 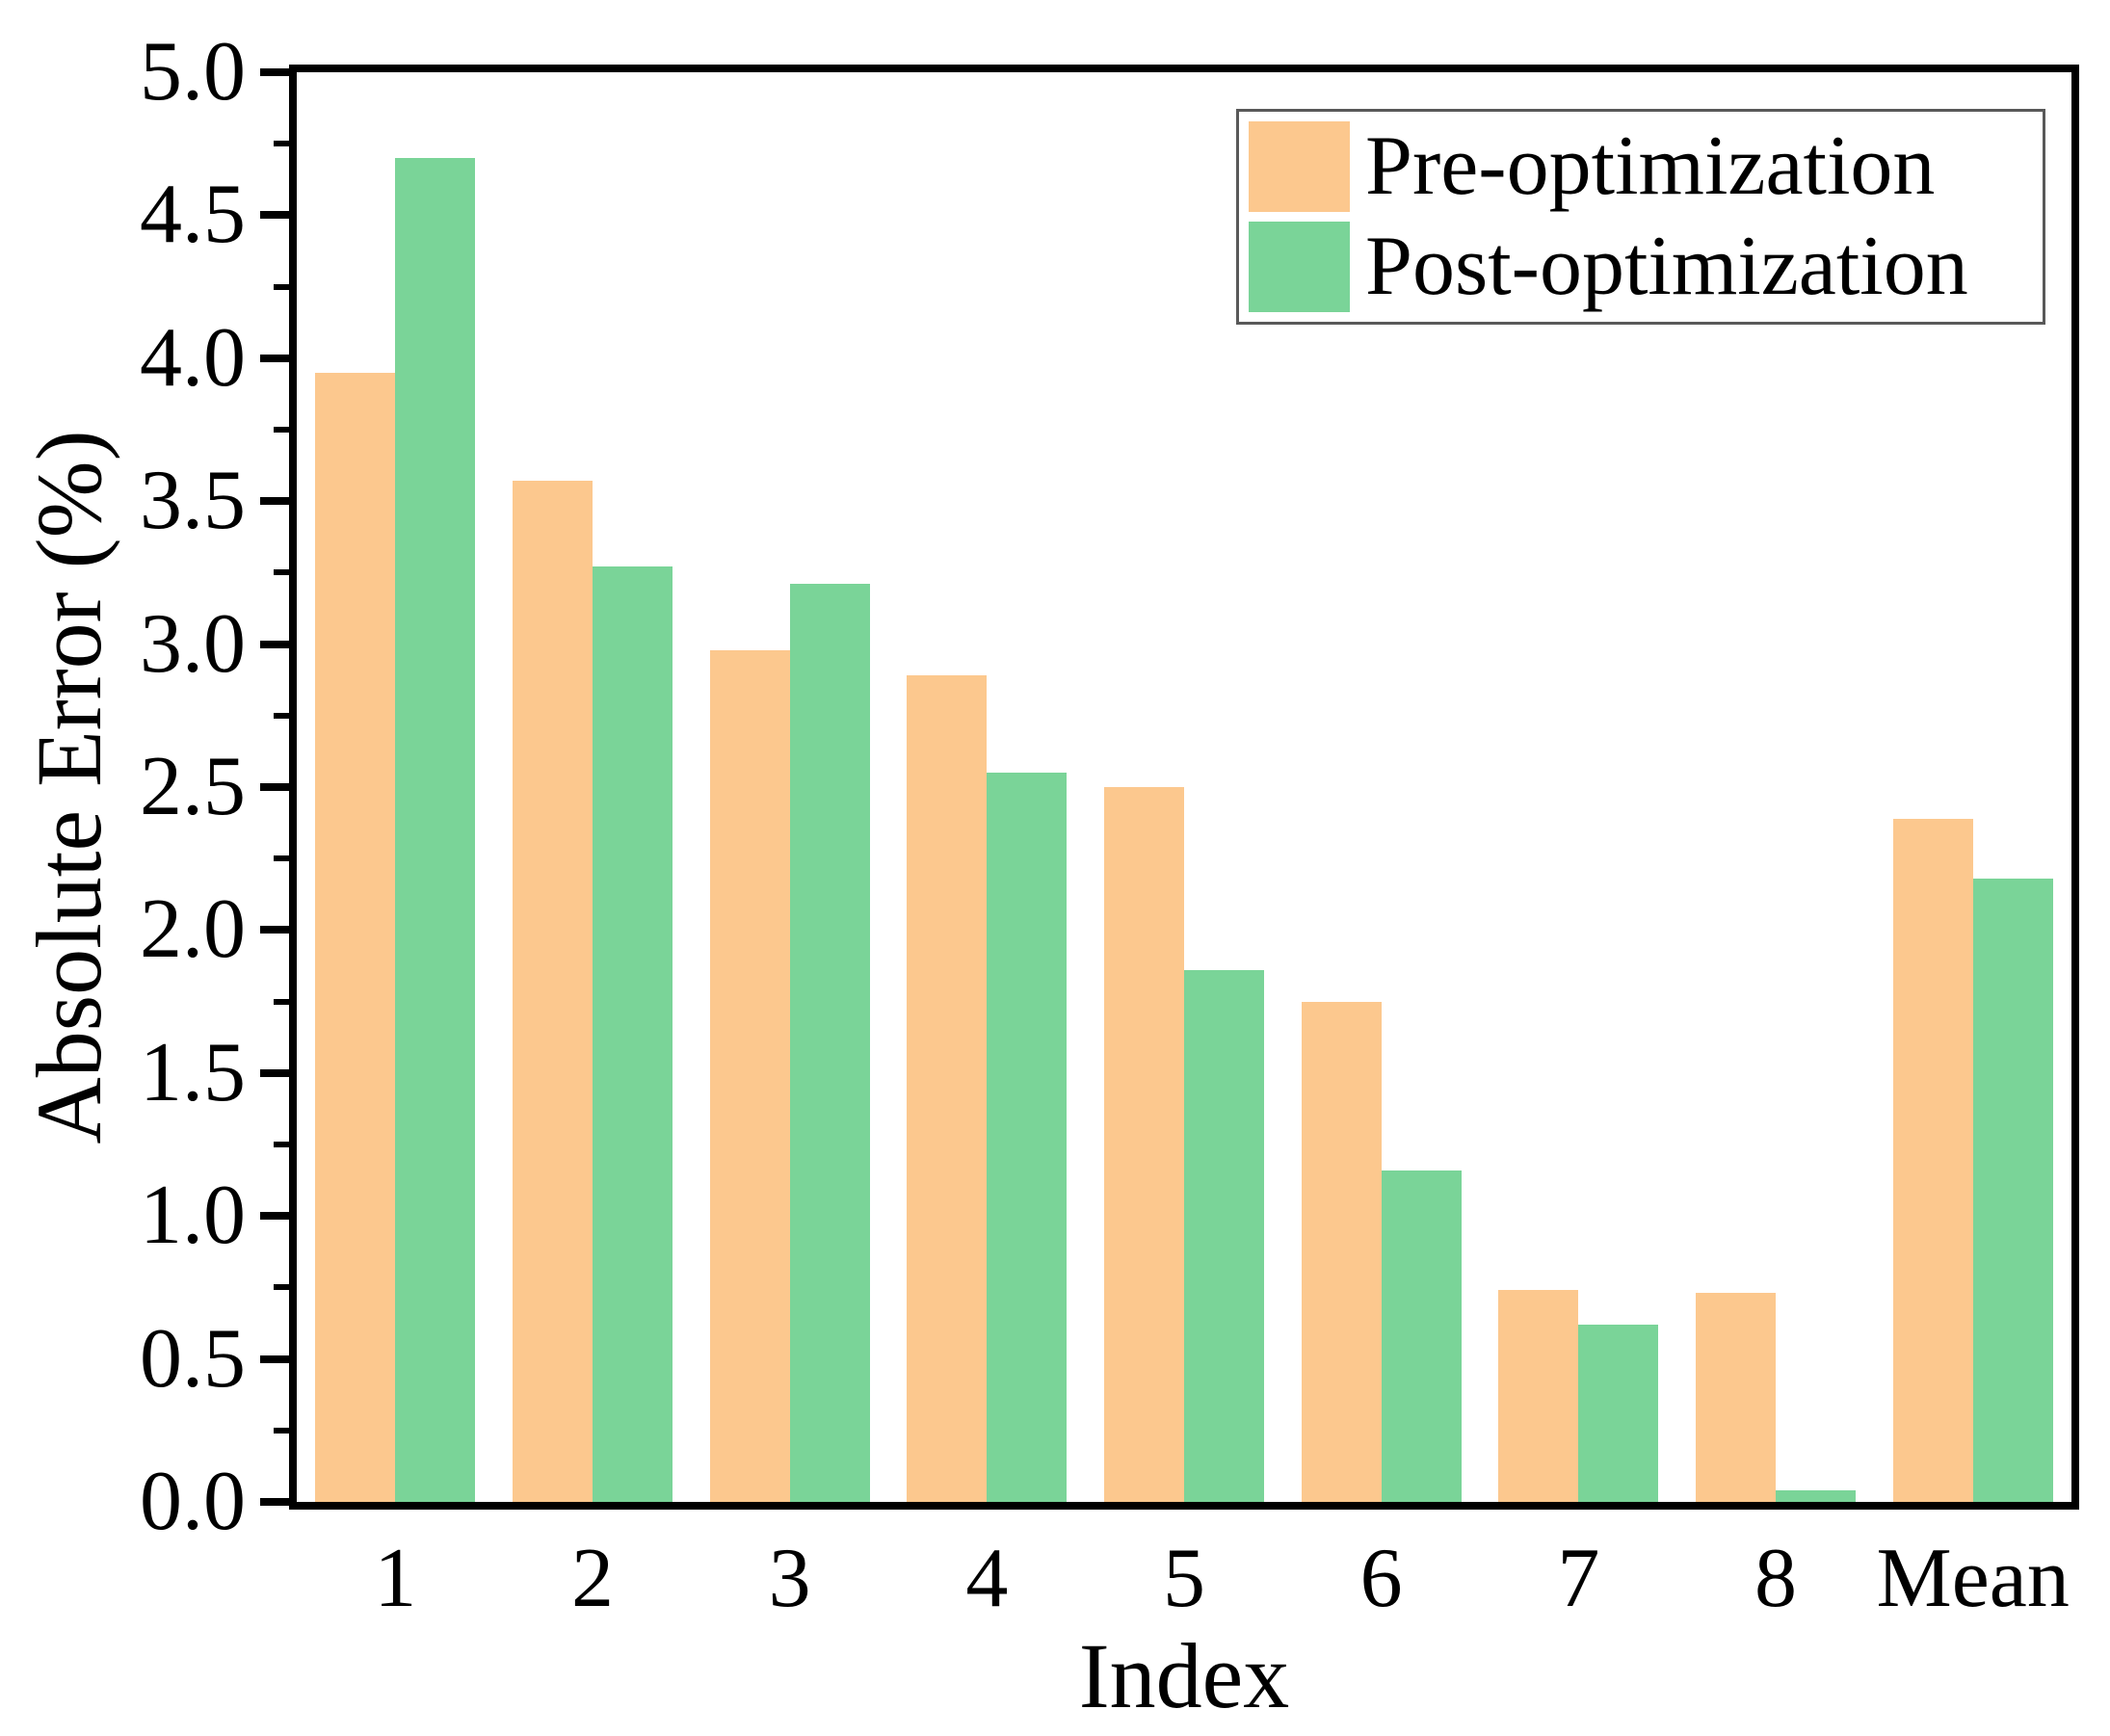 I want to click on y-tick-label: 3.0, so click(x=193, y=643).